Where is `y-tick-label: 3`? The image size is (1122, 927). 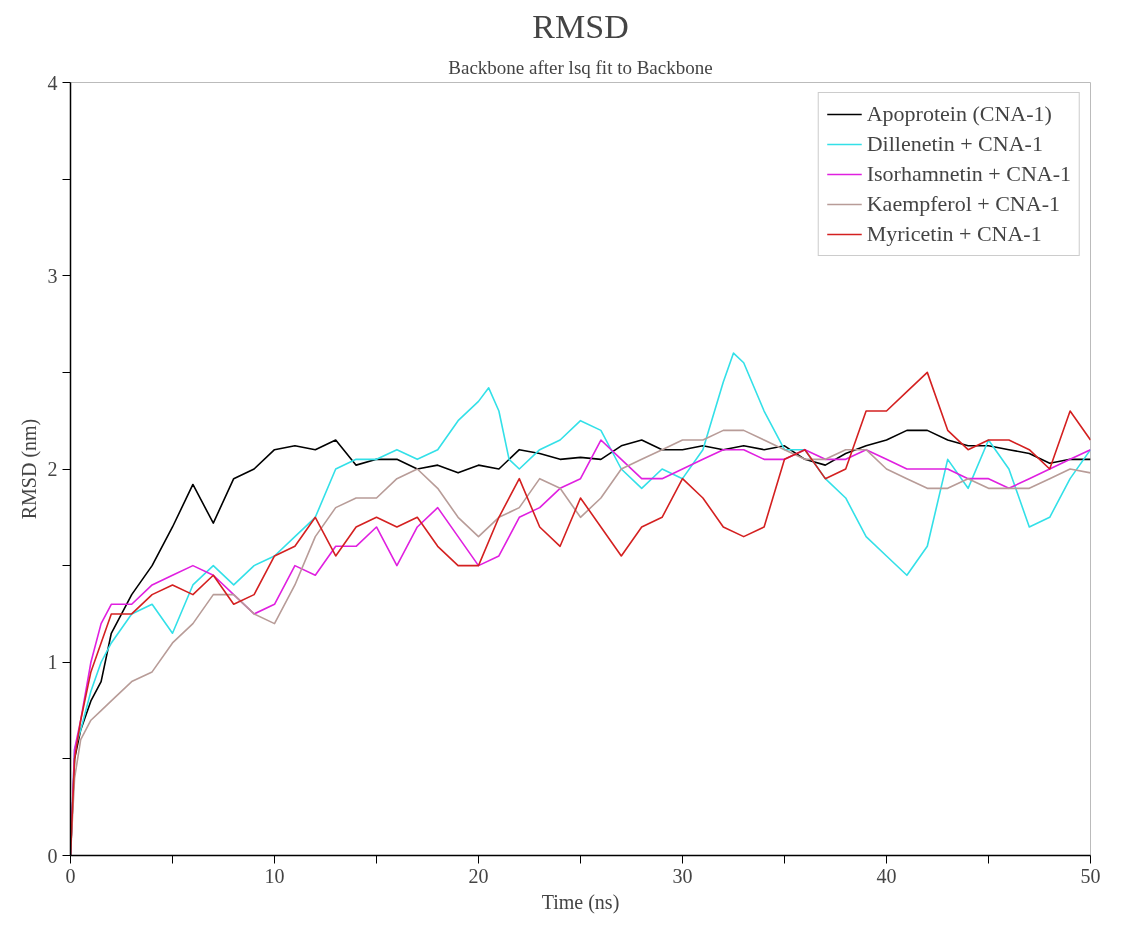
y-tick-label: 3 is located at coordinates (52, 275).